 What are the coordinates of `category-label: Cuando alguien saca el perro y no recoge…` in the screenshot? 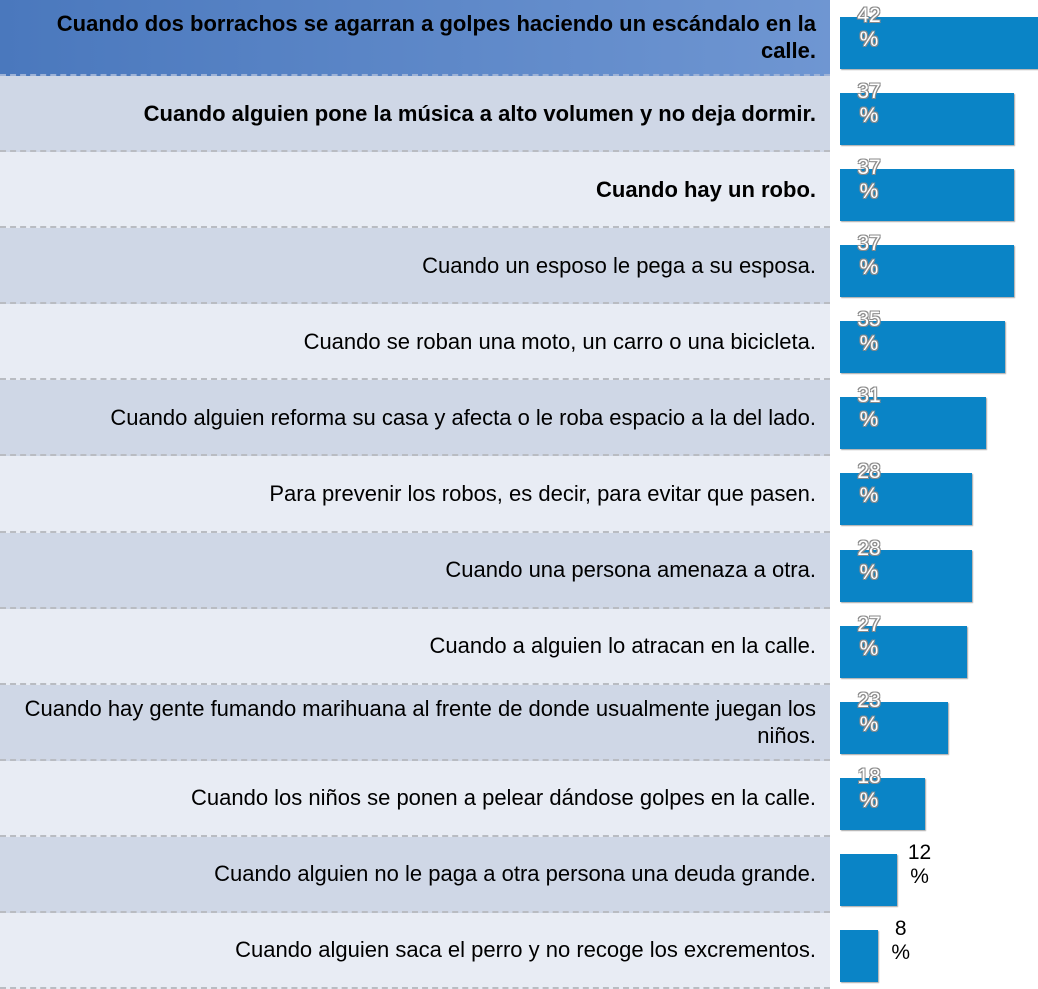 It's located at (415, 950).